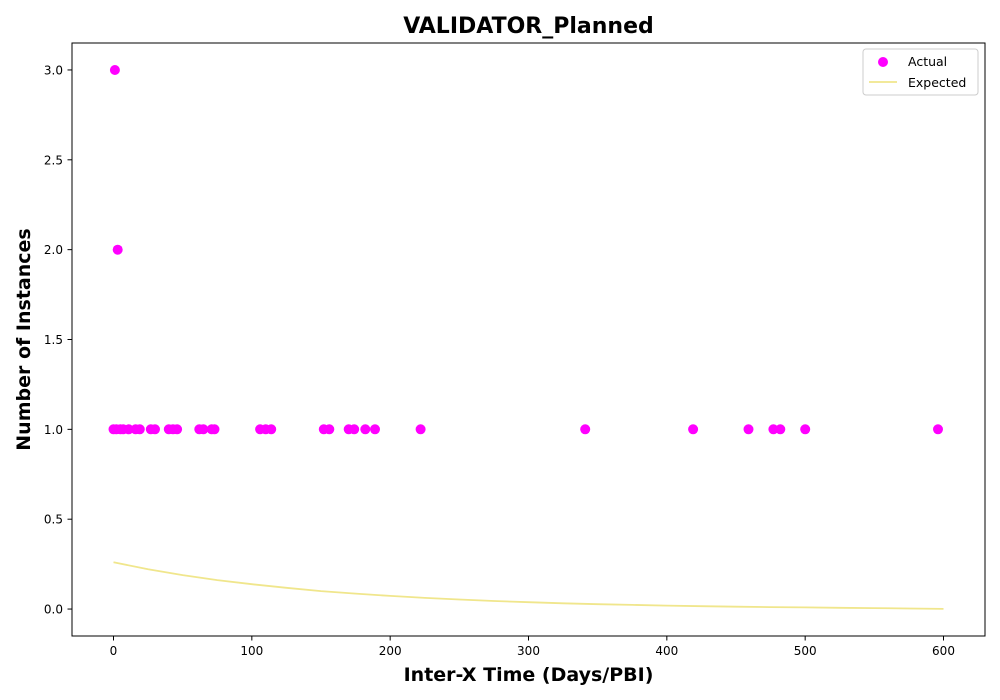 The width and height of the screenshot is (1000, 700). Describe the element at coordinates (666, 651) in the screenshot. I see `x-tick-label: 400` at that location.